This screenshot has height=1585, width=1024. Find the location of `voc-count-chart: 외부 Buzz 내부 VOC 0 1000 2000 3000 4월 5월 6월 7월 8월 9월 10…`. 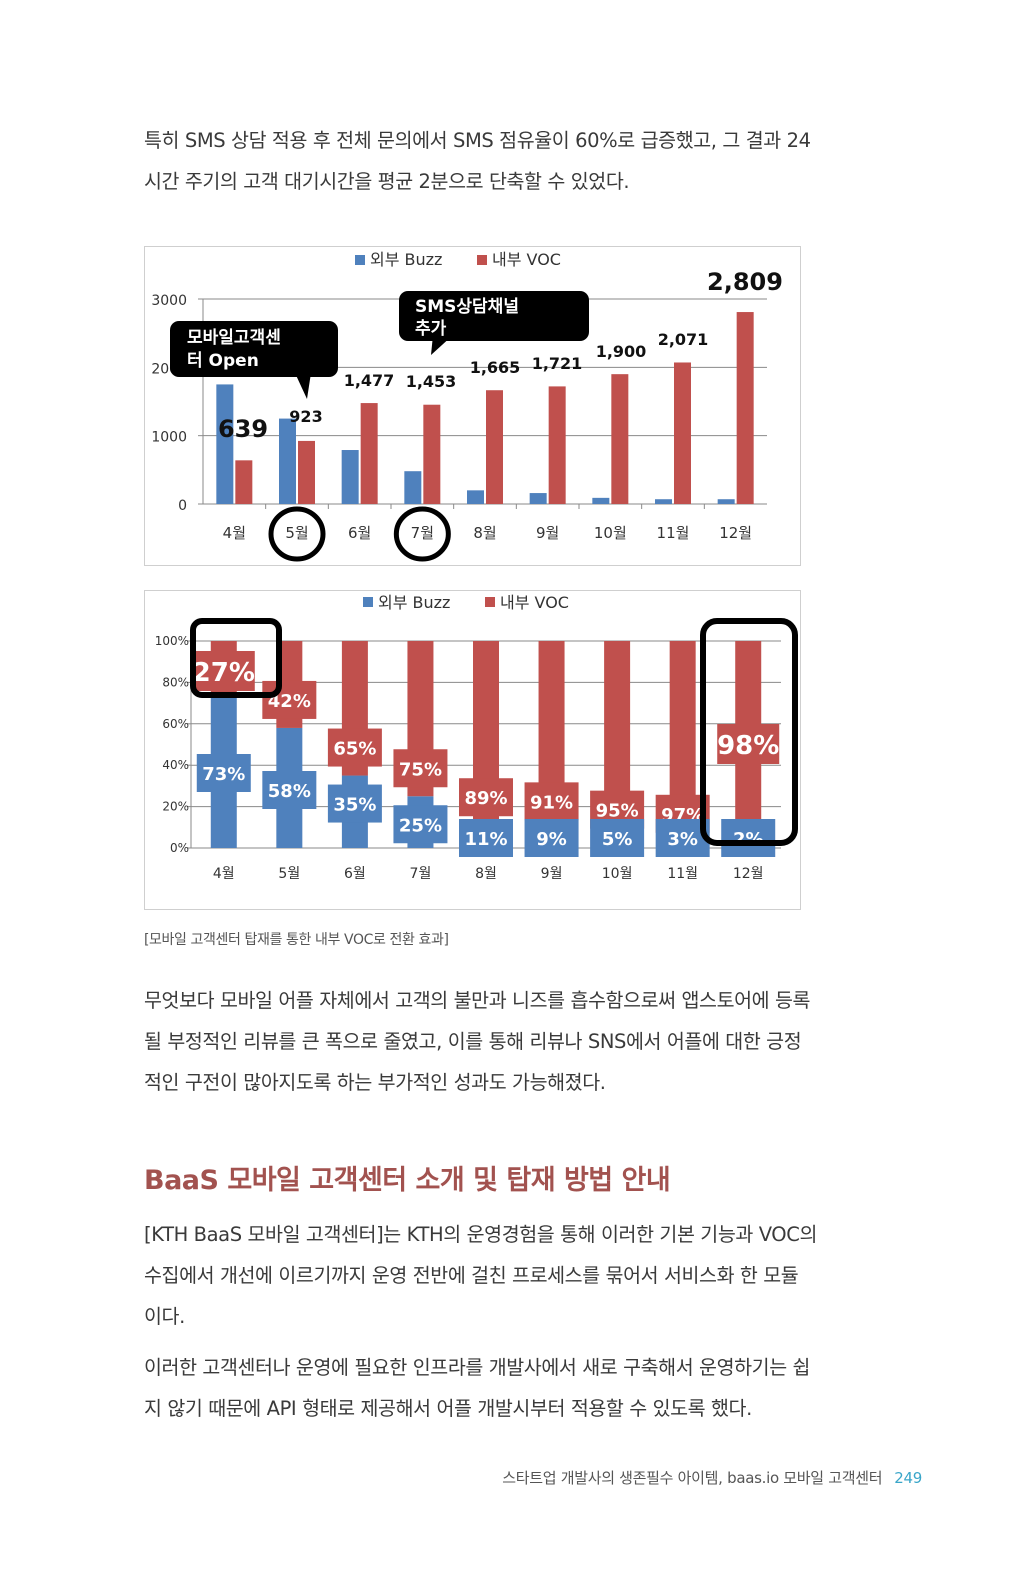

voc-count-chart: 외부 Buzz 내부 VOC 0 1000 2000 3000 4월 5월 6월 7월 8월 9월 10… is located at coordinates (472, 406).